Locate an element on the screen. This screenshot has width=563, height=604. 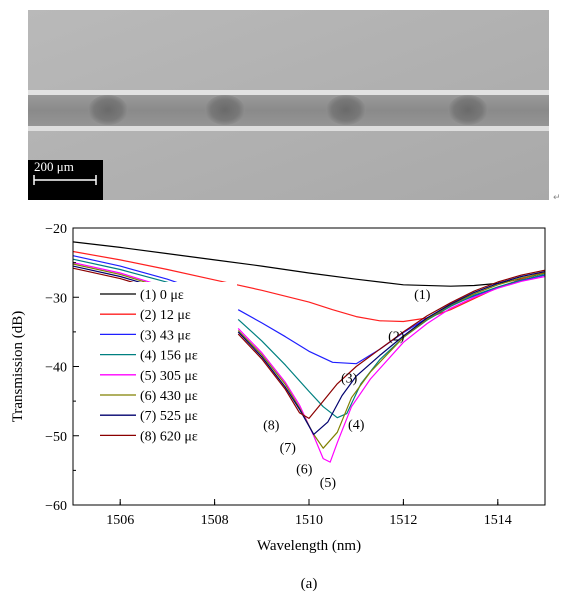
legend-background is located at coordinates (167, 366).